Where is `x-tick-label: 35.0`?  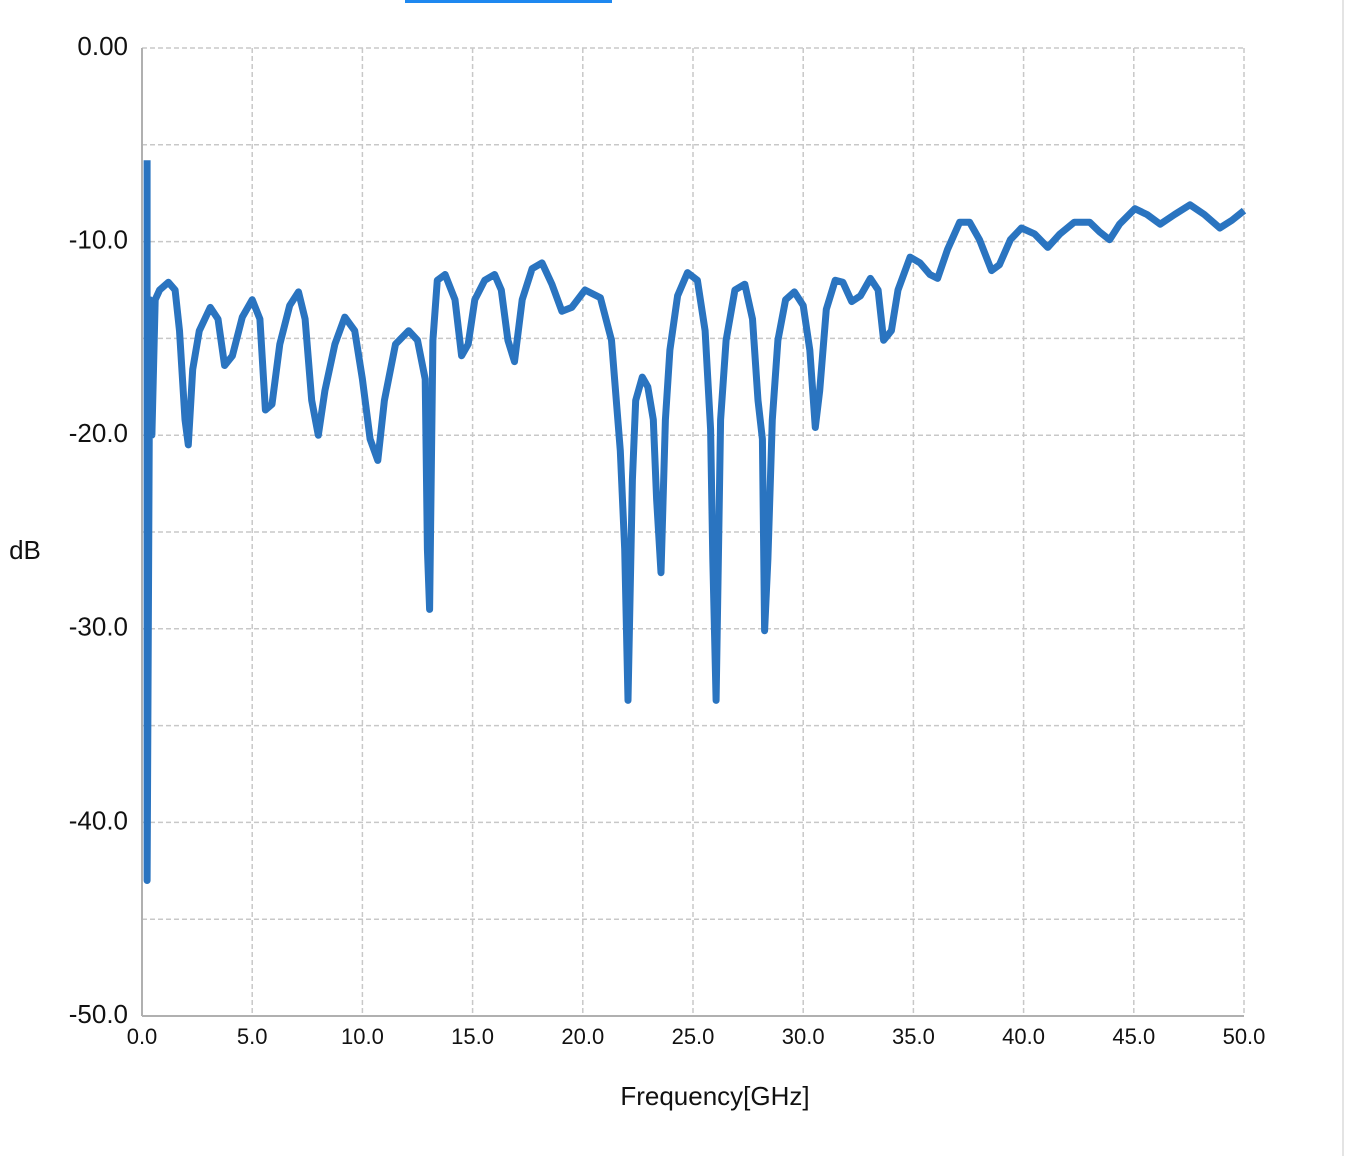
x-tick-label: 35.0 is located at coordinates (913, 1036).